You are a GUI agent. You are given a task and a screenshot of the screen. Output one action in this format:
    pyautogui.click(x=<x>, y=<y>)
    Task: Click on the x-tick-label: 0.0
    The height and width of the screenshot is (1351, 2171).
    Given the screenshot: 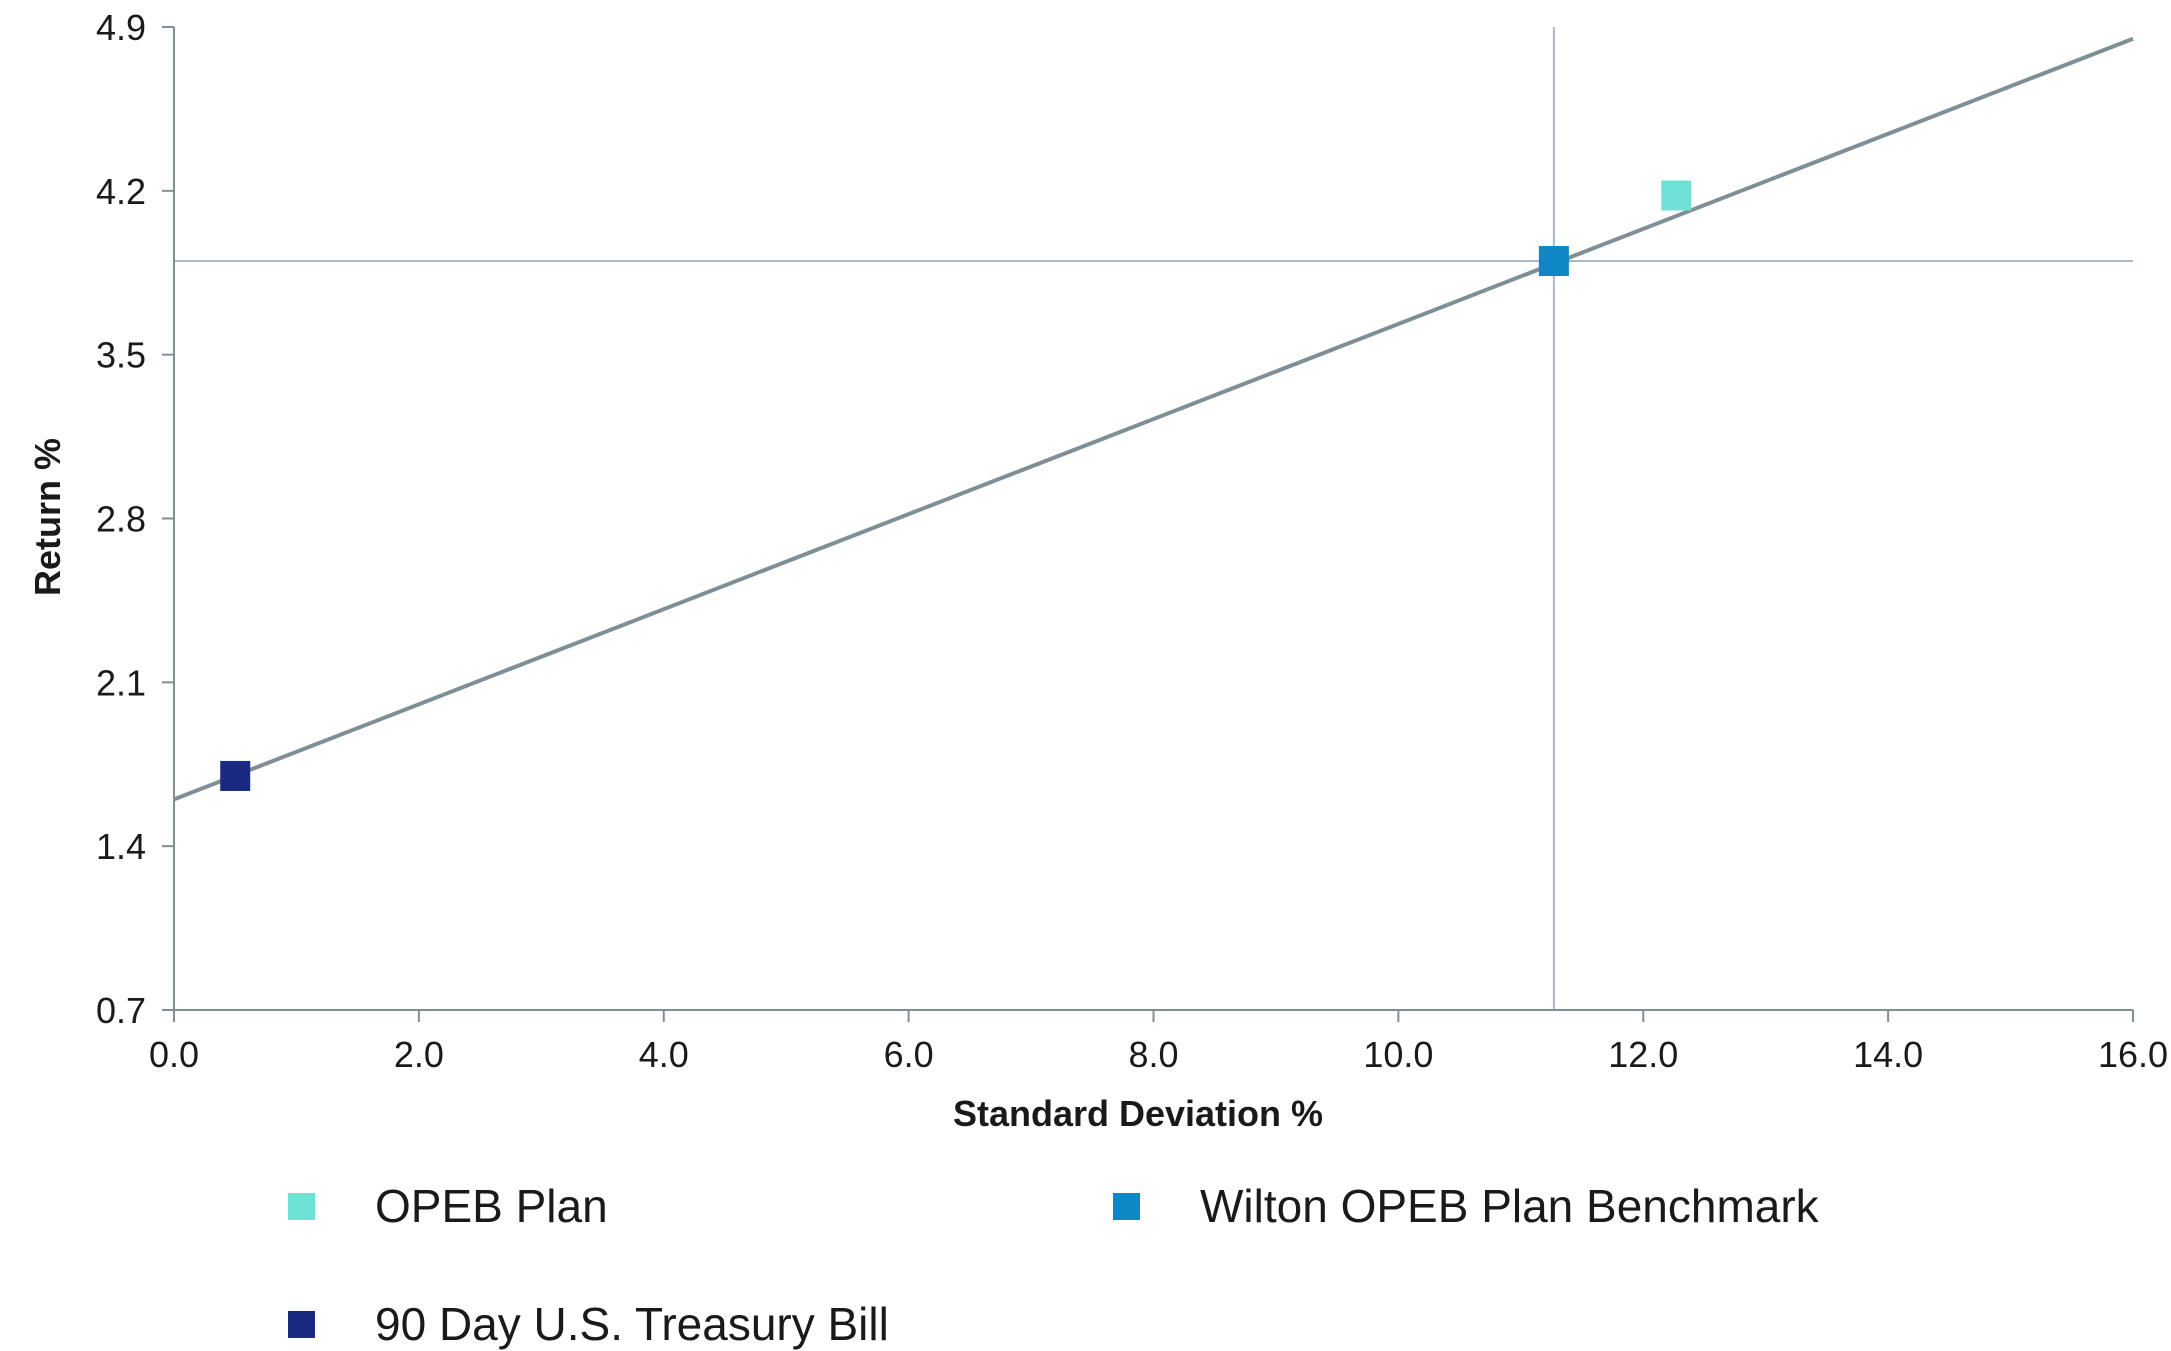 What is the action you would take?
    pyautogui.click(x=174, y=1054)
    